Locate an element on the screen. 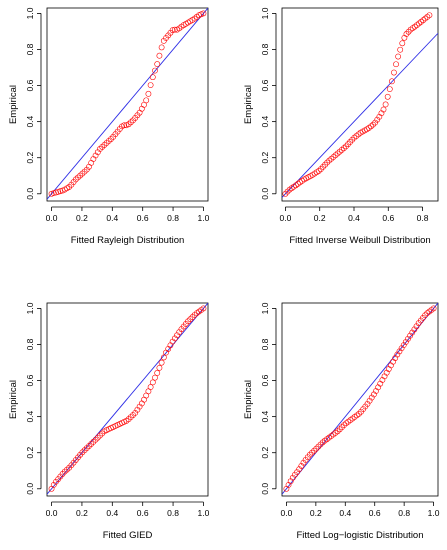  y-tick-label: 0.8 is located at coordinates (265, 344).